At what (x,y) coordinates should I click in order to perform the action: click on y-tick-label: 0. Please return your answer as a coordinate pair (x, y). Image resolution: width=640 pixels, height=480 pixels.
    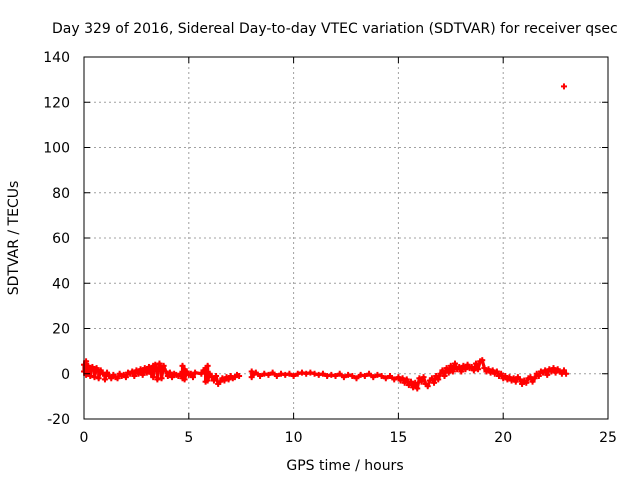
    Looking at the image, I should click on (65, 375).